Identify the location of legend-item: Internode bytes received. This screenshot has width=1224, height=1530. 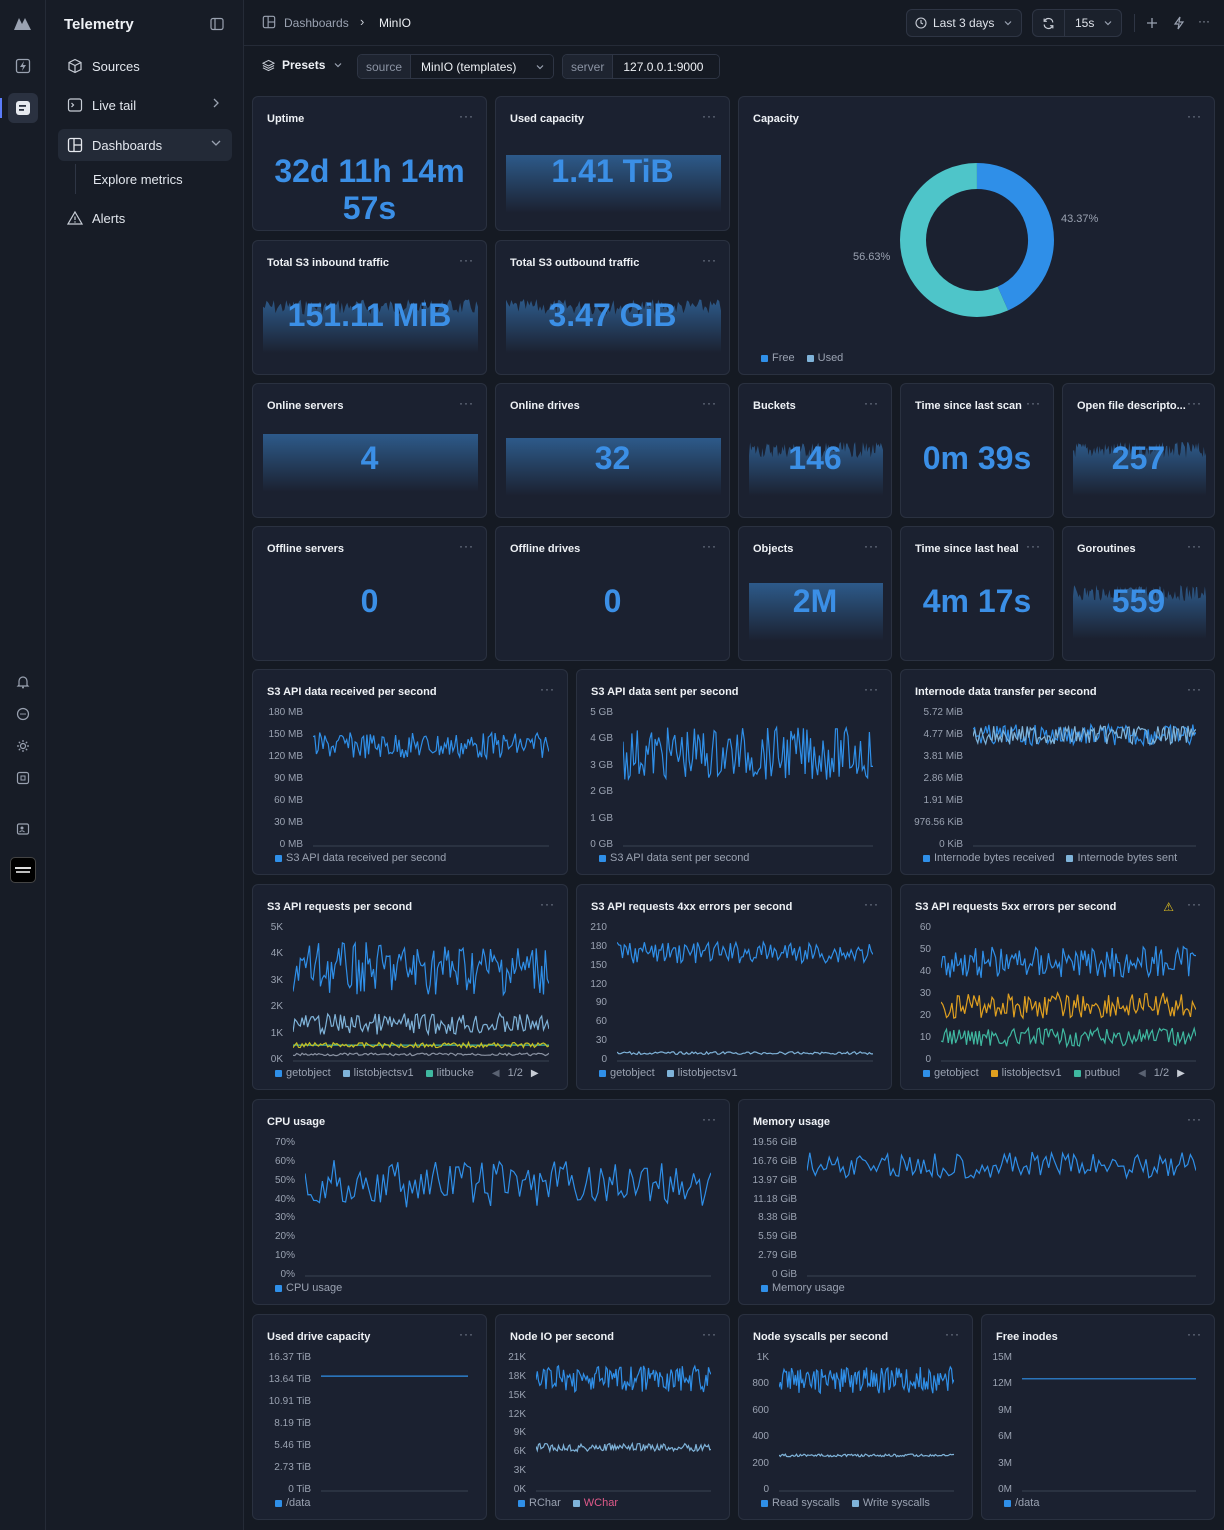
(988, 858).